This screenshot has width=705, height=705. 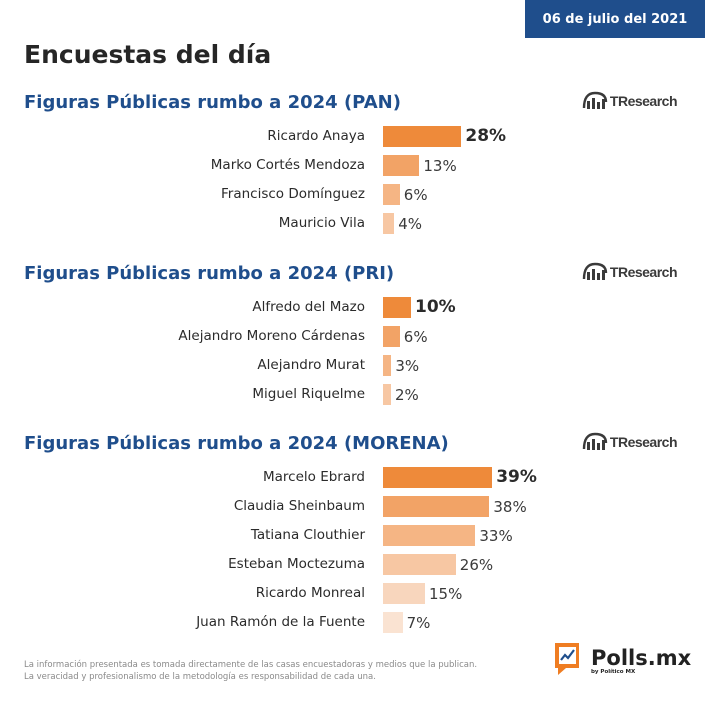 What do you see at coordinates (418, 623) in the screenshot?
I see `bar-value-label: 7%` at bounding box center [418, 623].